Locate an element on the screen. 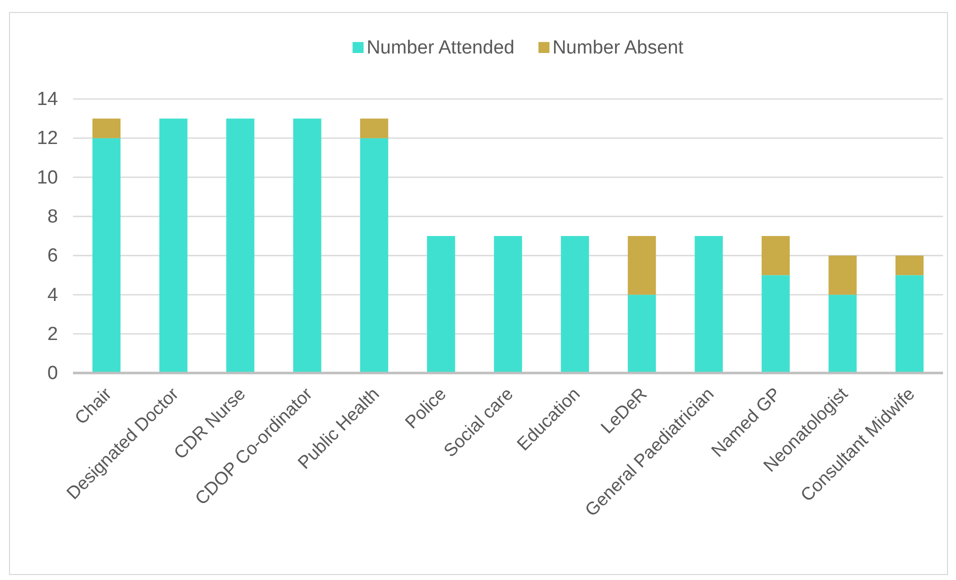 This screenshot has width=956, height=580. y-tick-label: 10 is located at coordinates (47, 177).